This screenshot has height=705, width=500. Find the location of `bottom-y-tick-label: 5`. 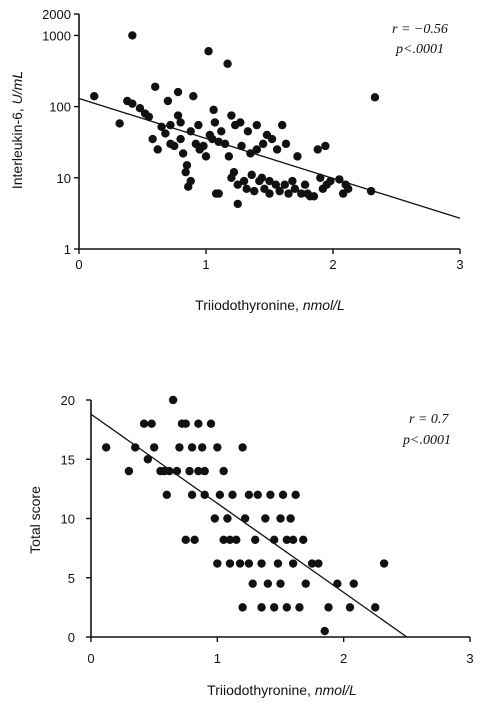

bottom-y-tick-label: 5 is located at coordinates (71, 578).